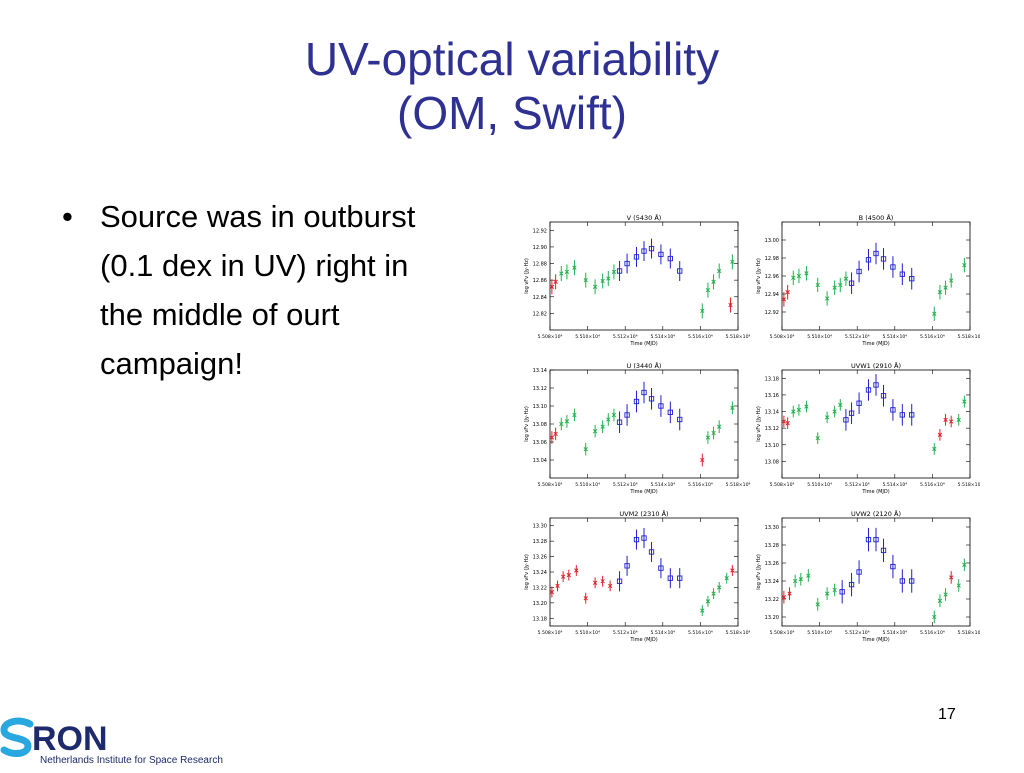 The width and height of the screenshot is (1024, 773). I want to click on y-tick-label: 12.92, so click(772, 313).